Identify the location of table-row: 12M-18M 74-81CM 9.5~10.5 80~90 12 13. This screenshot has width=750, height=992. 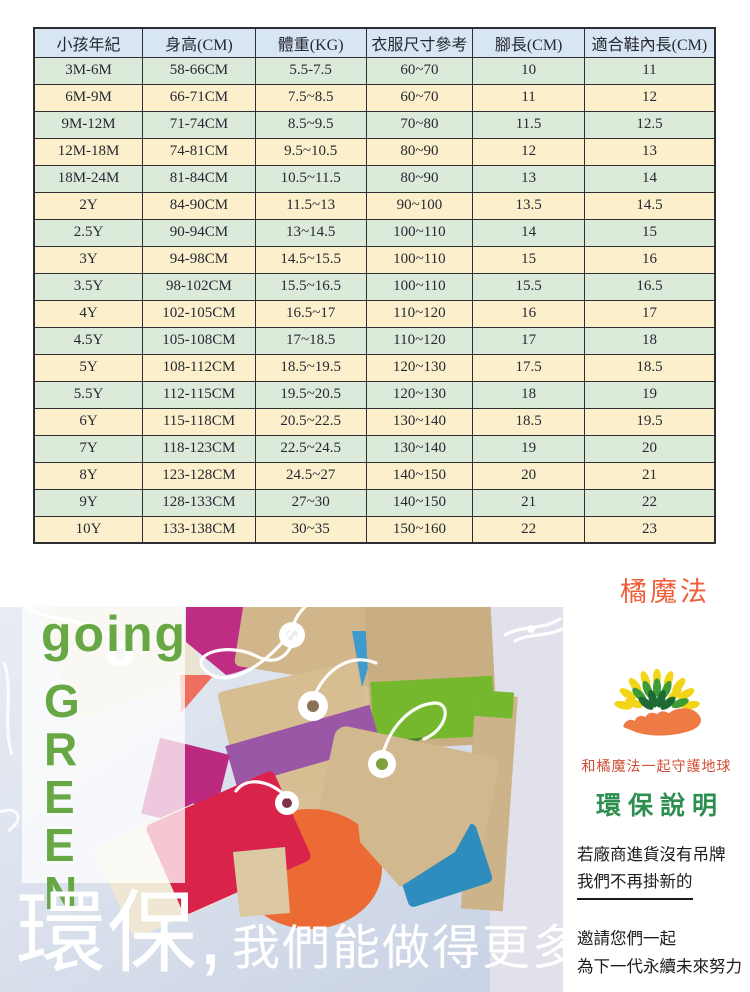
(374, 151).